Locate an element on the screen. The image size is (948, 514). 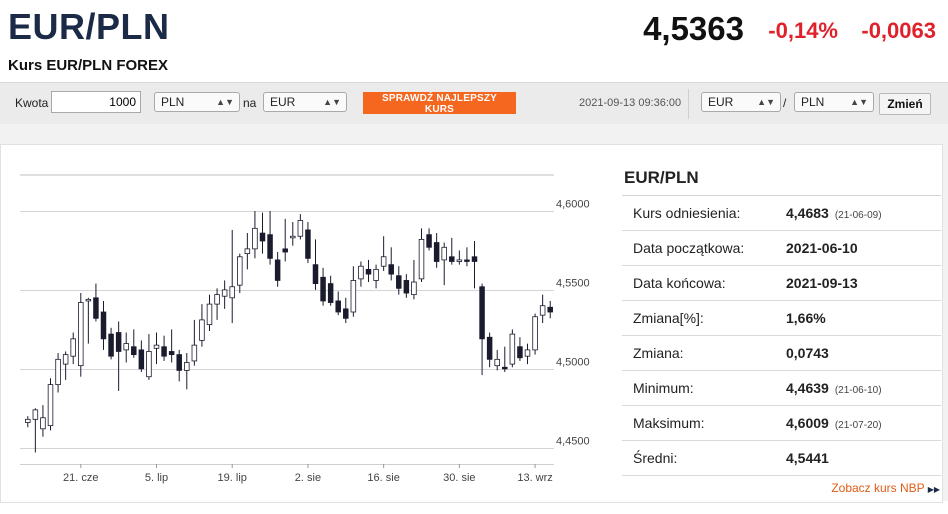
stat-value: 2021-09-13 is located at coordinates (822, 283).